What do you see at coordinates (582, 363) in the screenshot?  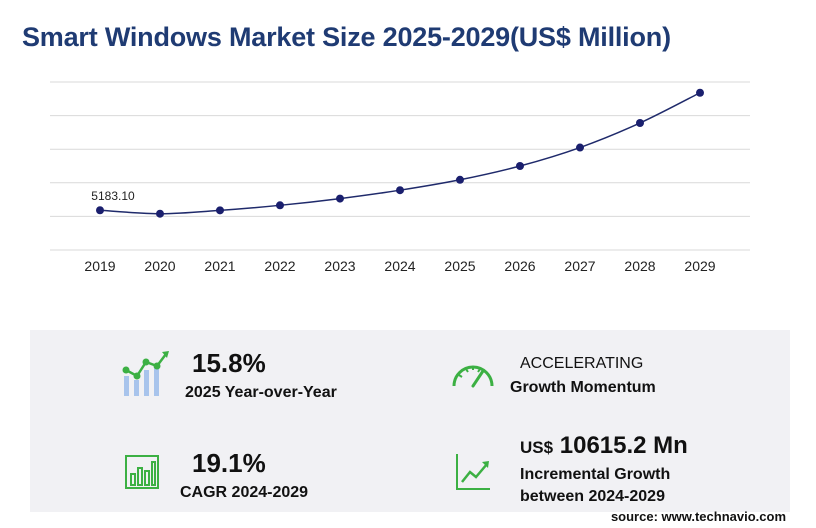 I see `momentum-top: ACCELERATING` at bounding box center [582, 363].